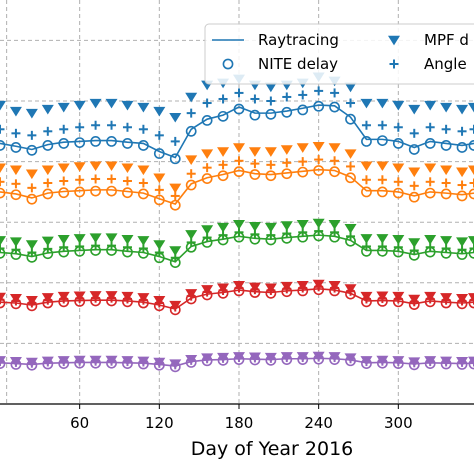 The width and height of the screenshot is (474, 474). What do you see at coordinates (339, 54) in the screenshot?
I see `legend: Raytracing MPF d NITE delay Angle` at bounding box center [339, 54].